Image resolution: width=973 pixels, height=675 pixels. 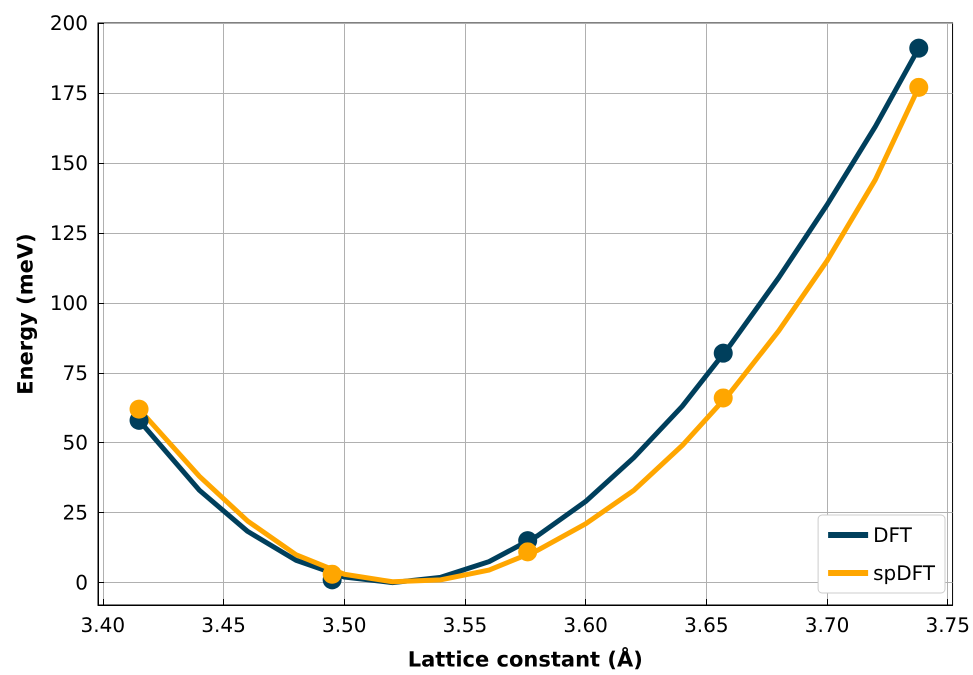 What do you see at coordinates (947, 625) in the screenshot?
I see `x-tick-label: 3.75` at bounding box center [947, 625].